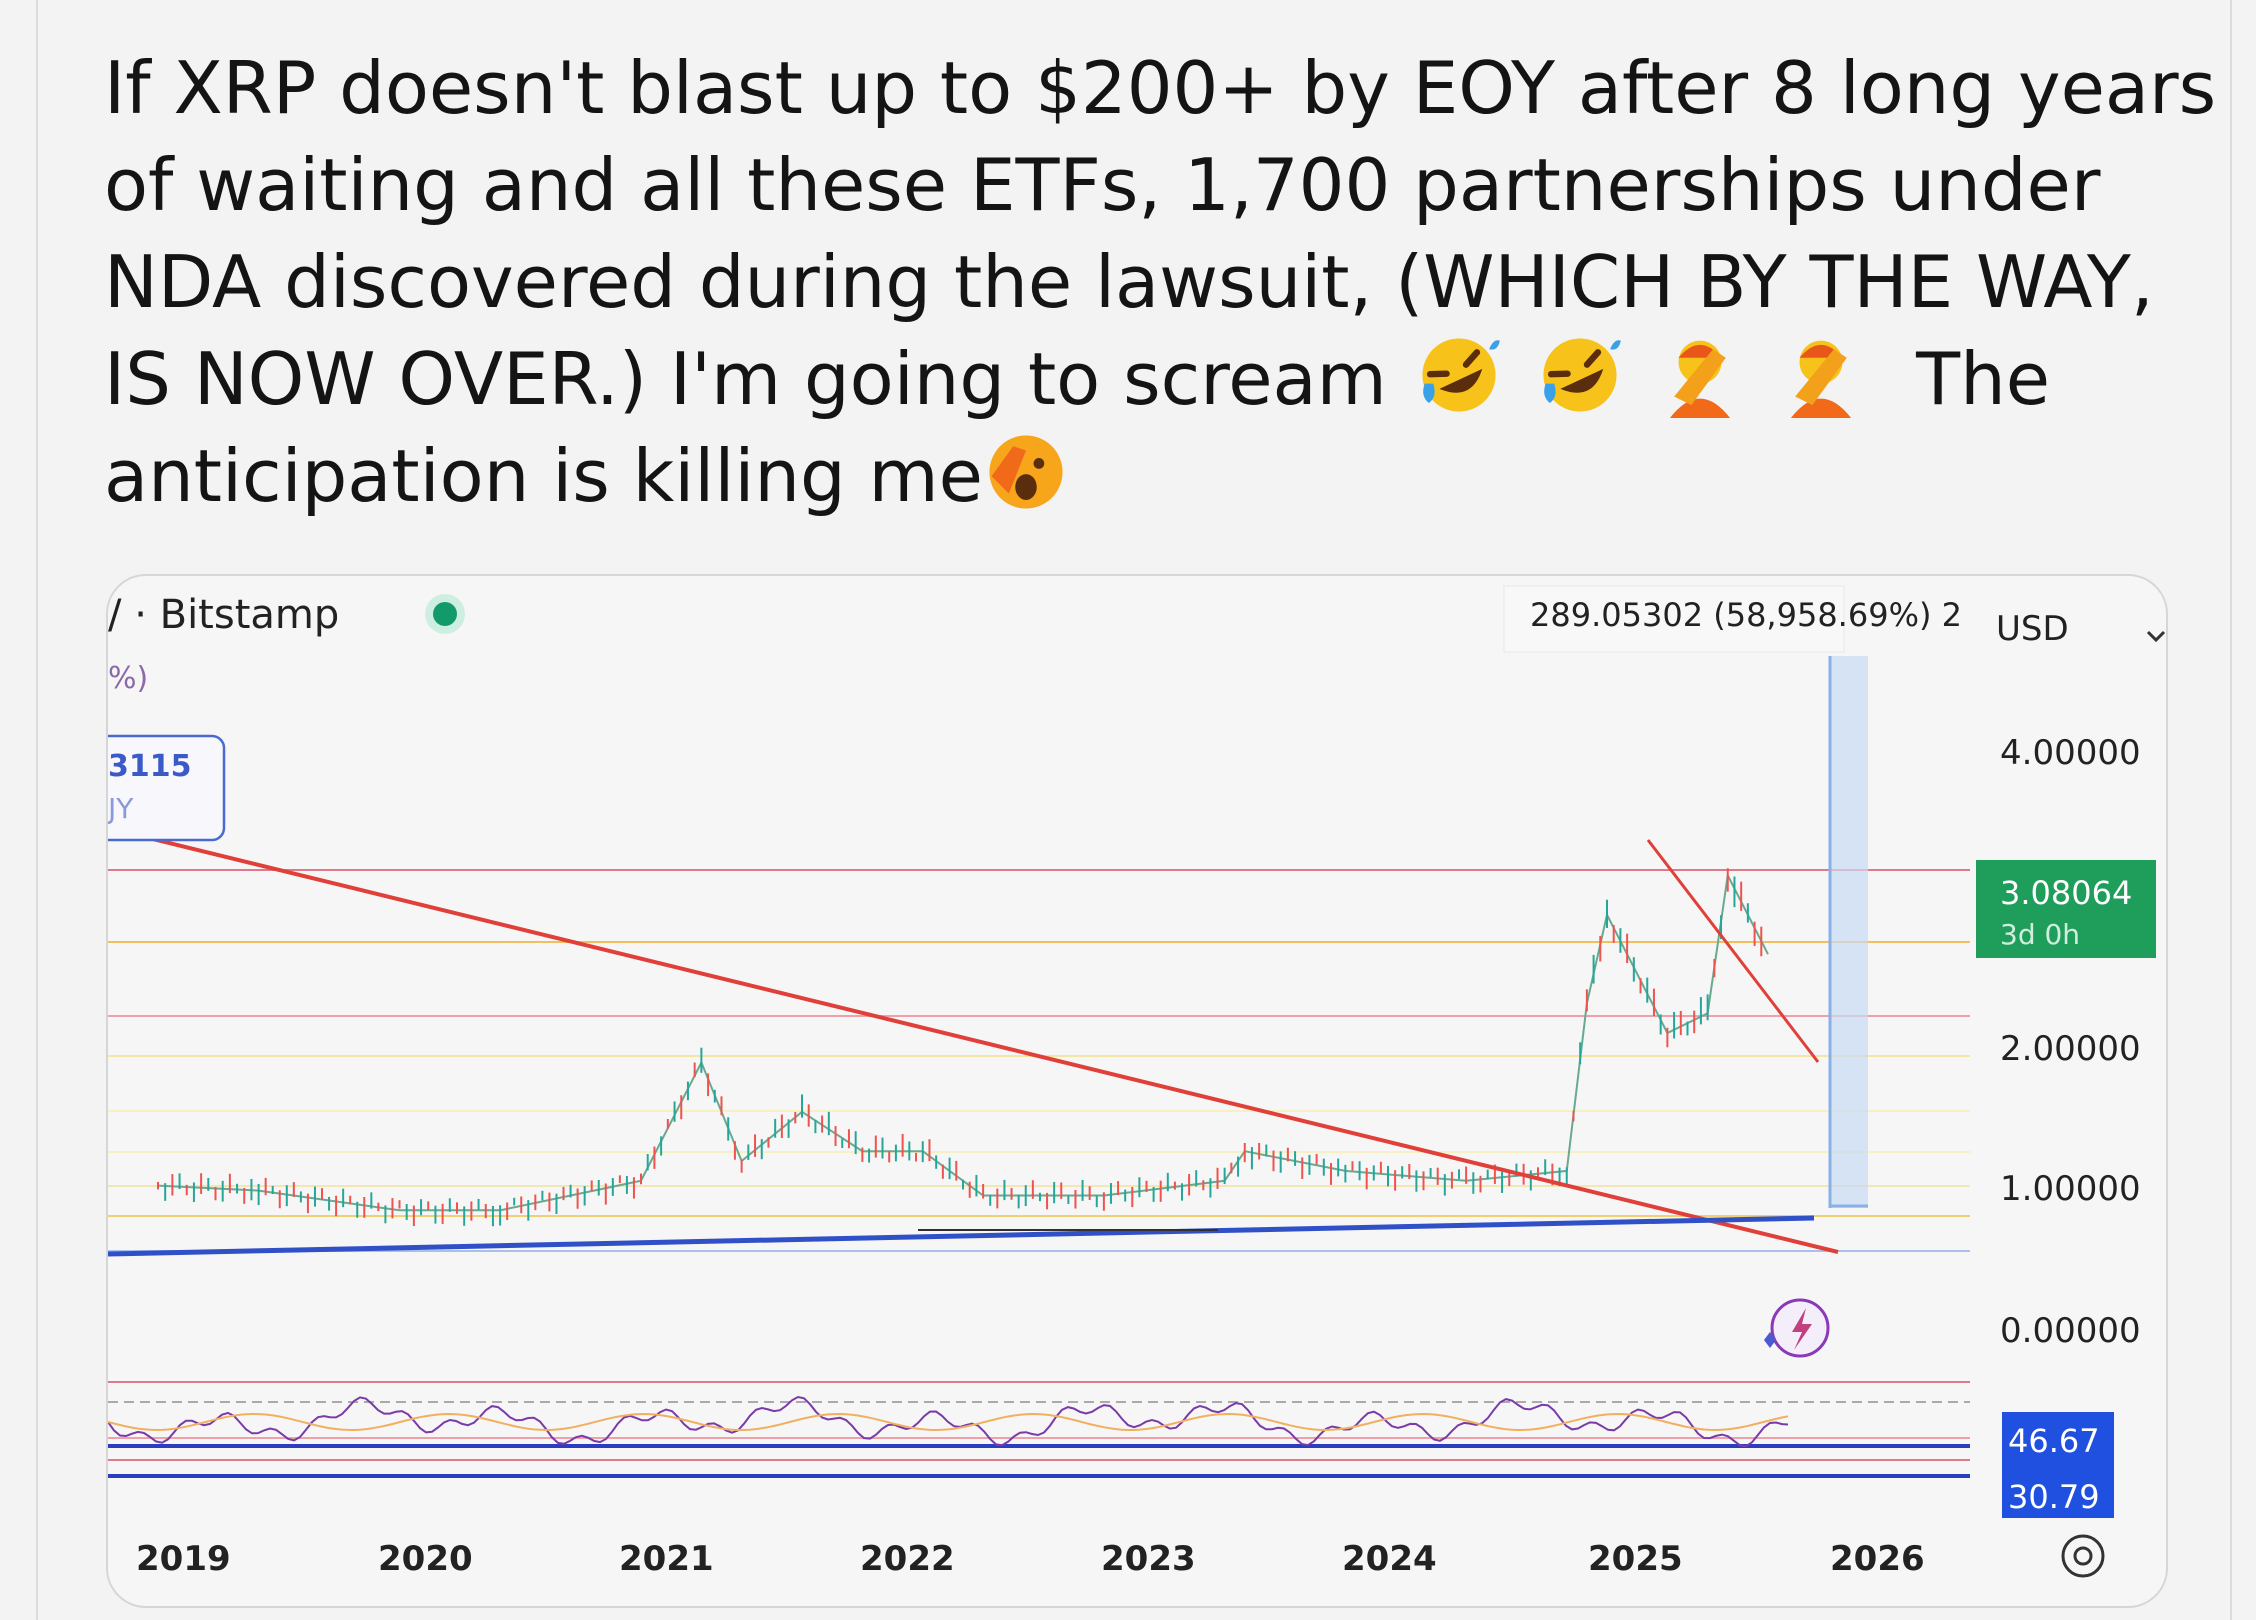 This screenshot has height=1620, width=2256. I want to click on left-border, so click(37, 810).